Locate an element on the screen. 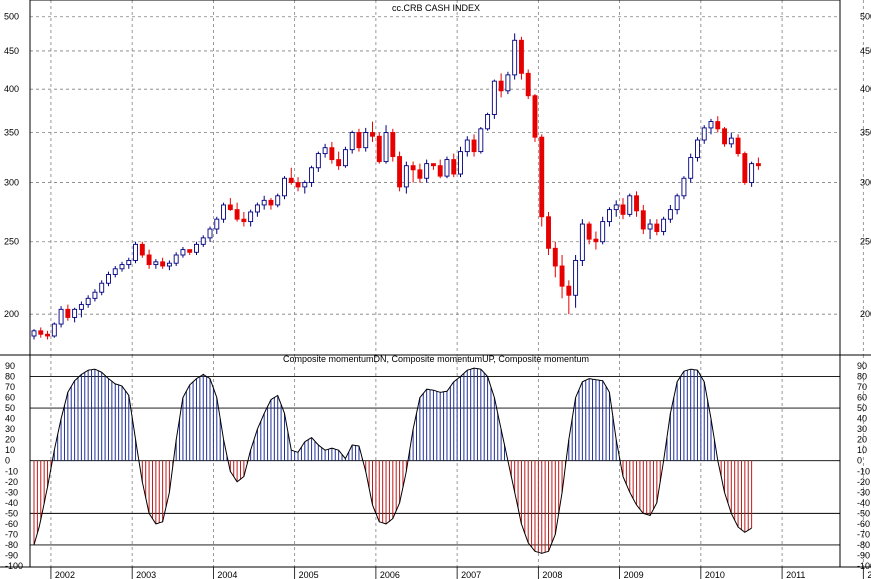 Image resolution: width=871 pixels, height=579 pixels. year-label: 2003 is located at coordinates (146, 574).